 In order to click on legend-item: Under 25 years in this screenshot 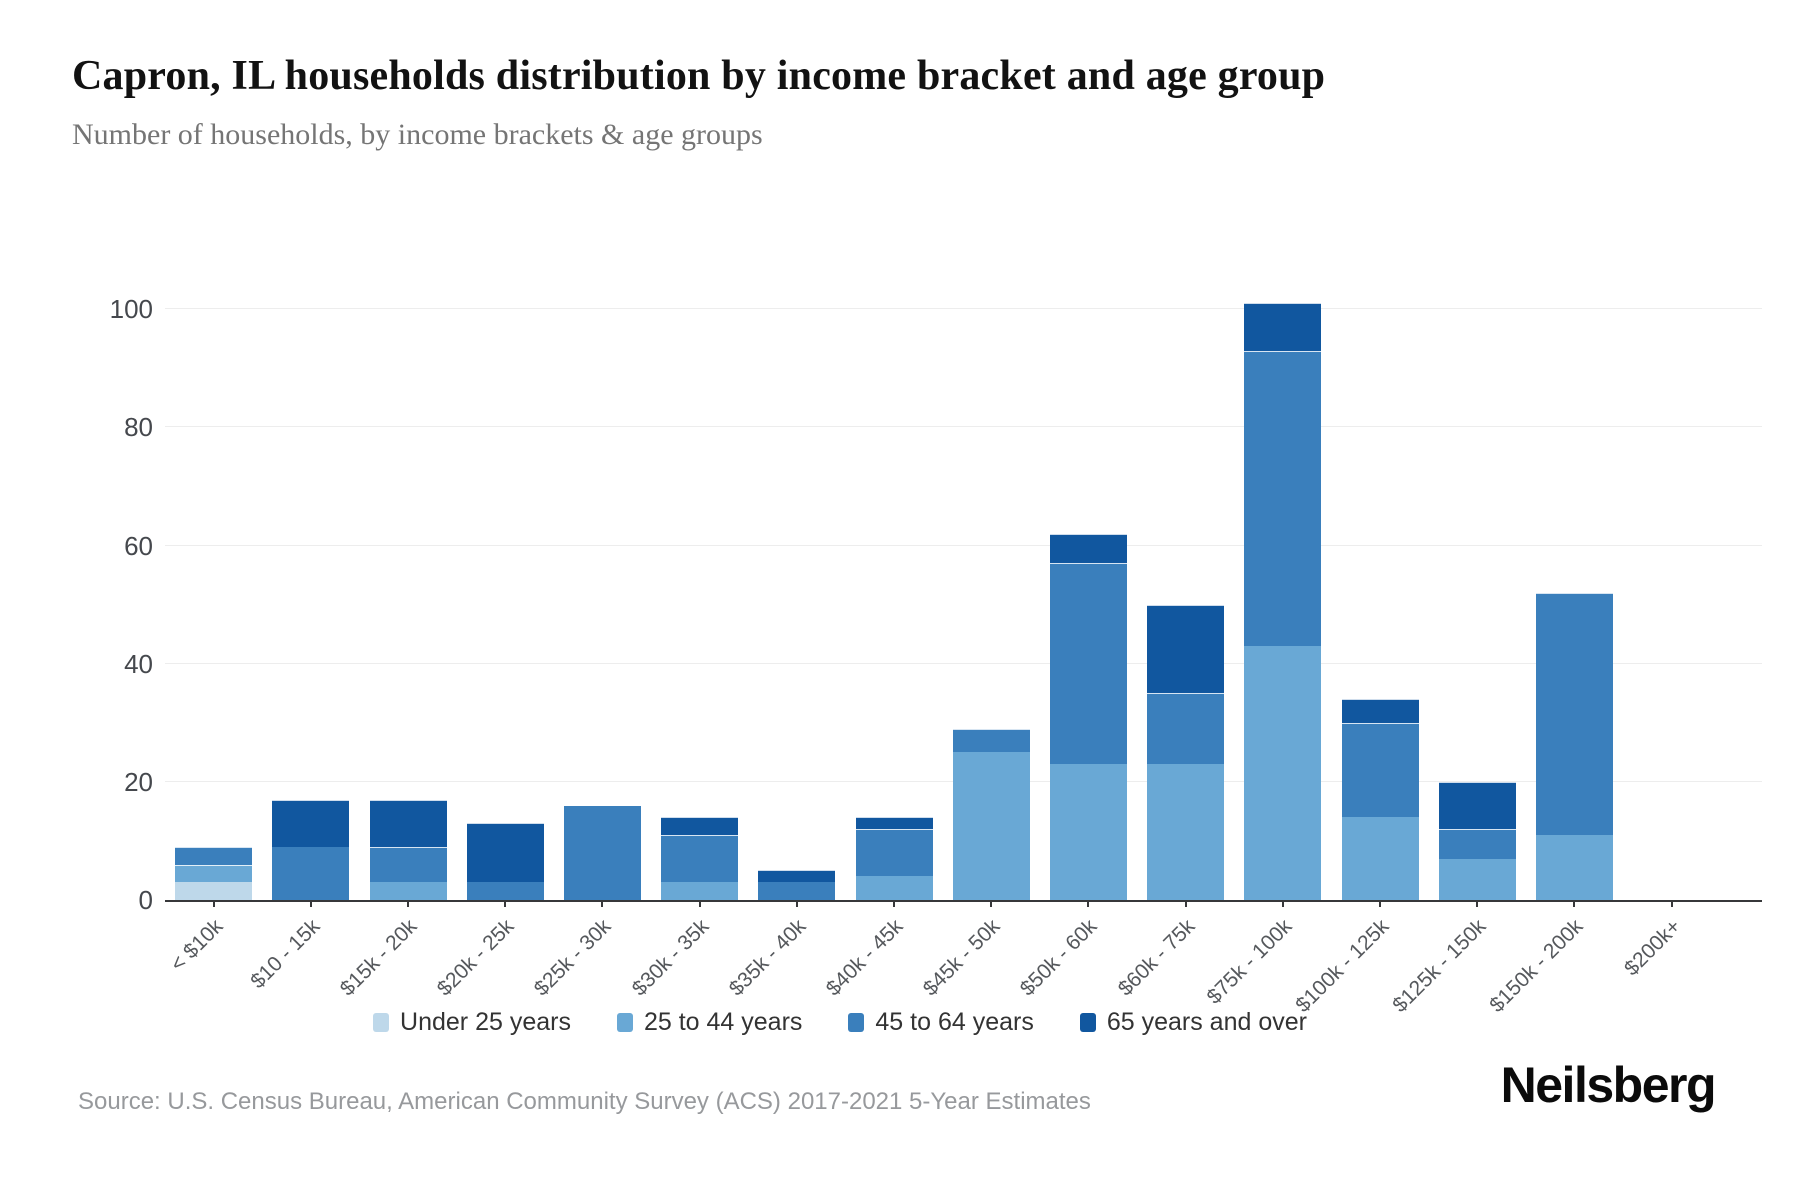, I will do `click(472, 1022)`.